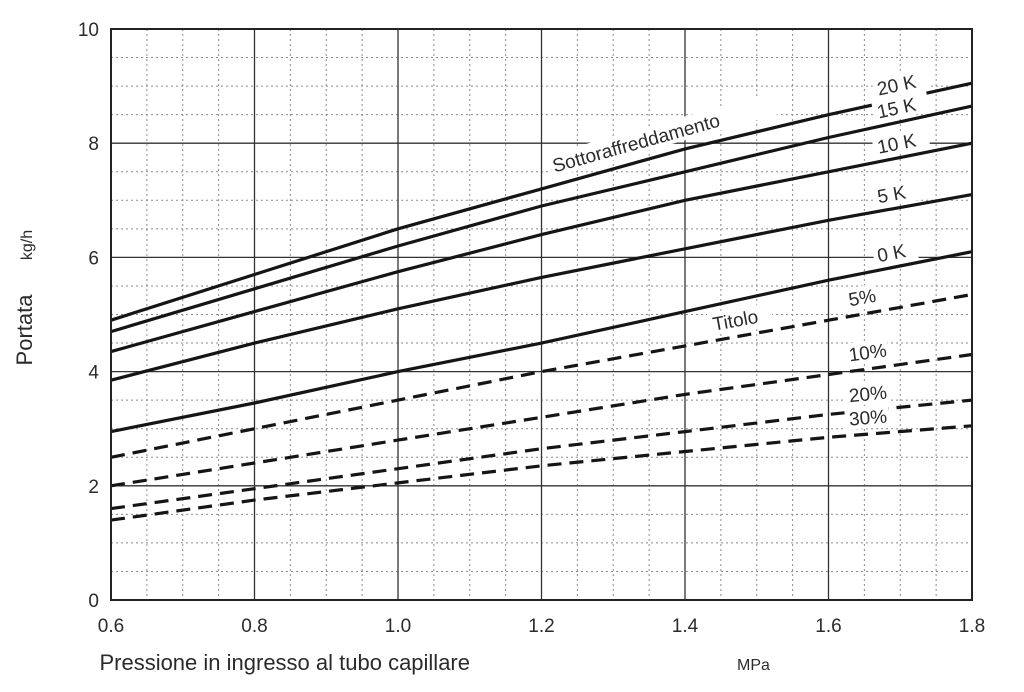 This screenshot has height=692, width=1024. Describe the element at coordinates (828, 626) in the screenshot. I see `x-tick-label: 1.6` at that location.